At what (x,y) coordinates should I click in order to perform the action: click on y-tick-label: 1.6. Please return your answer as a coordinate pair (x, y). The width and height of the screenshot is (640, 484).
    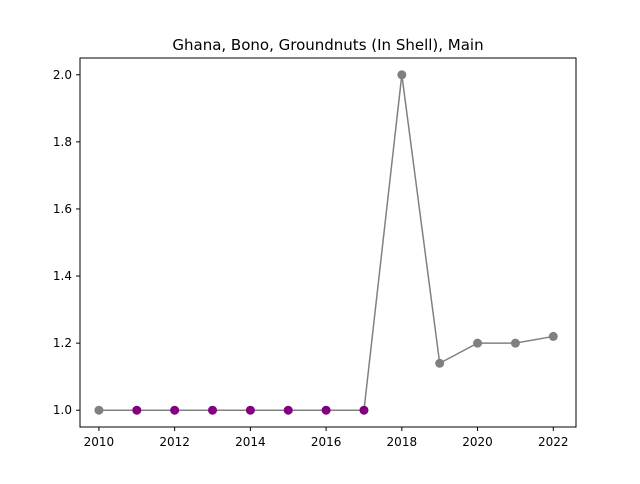
    Looking at the image, I should click on (62, 209).